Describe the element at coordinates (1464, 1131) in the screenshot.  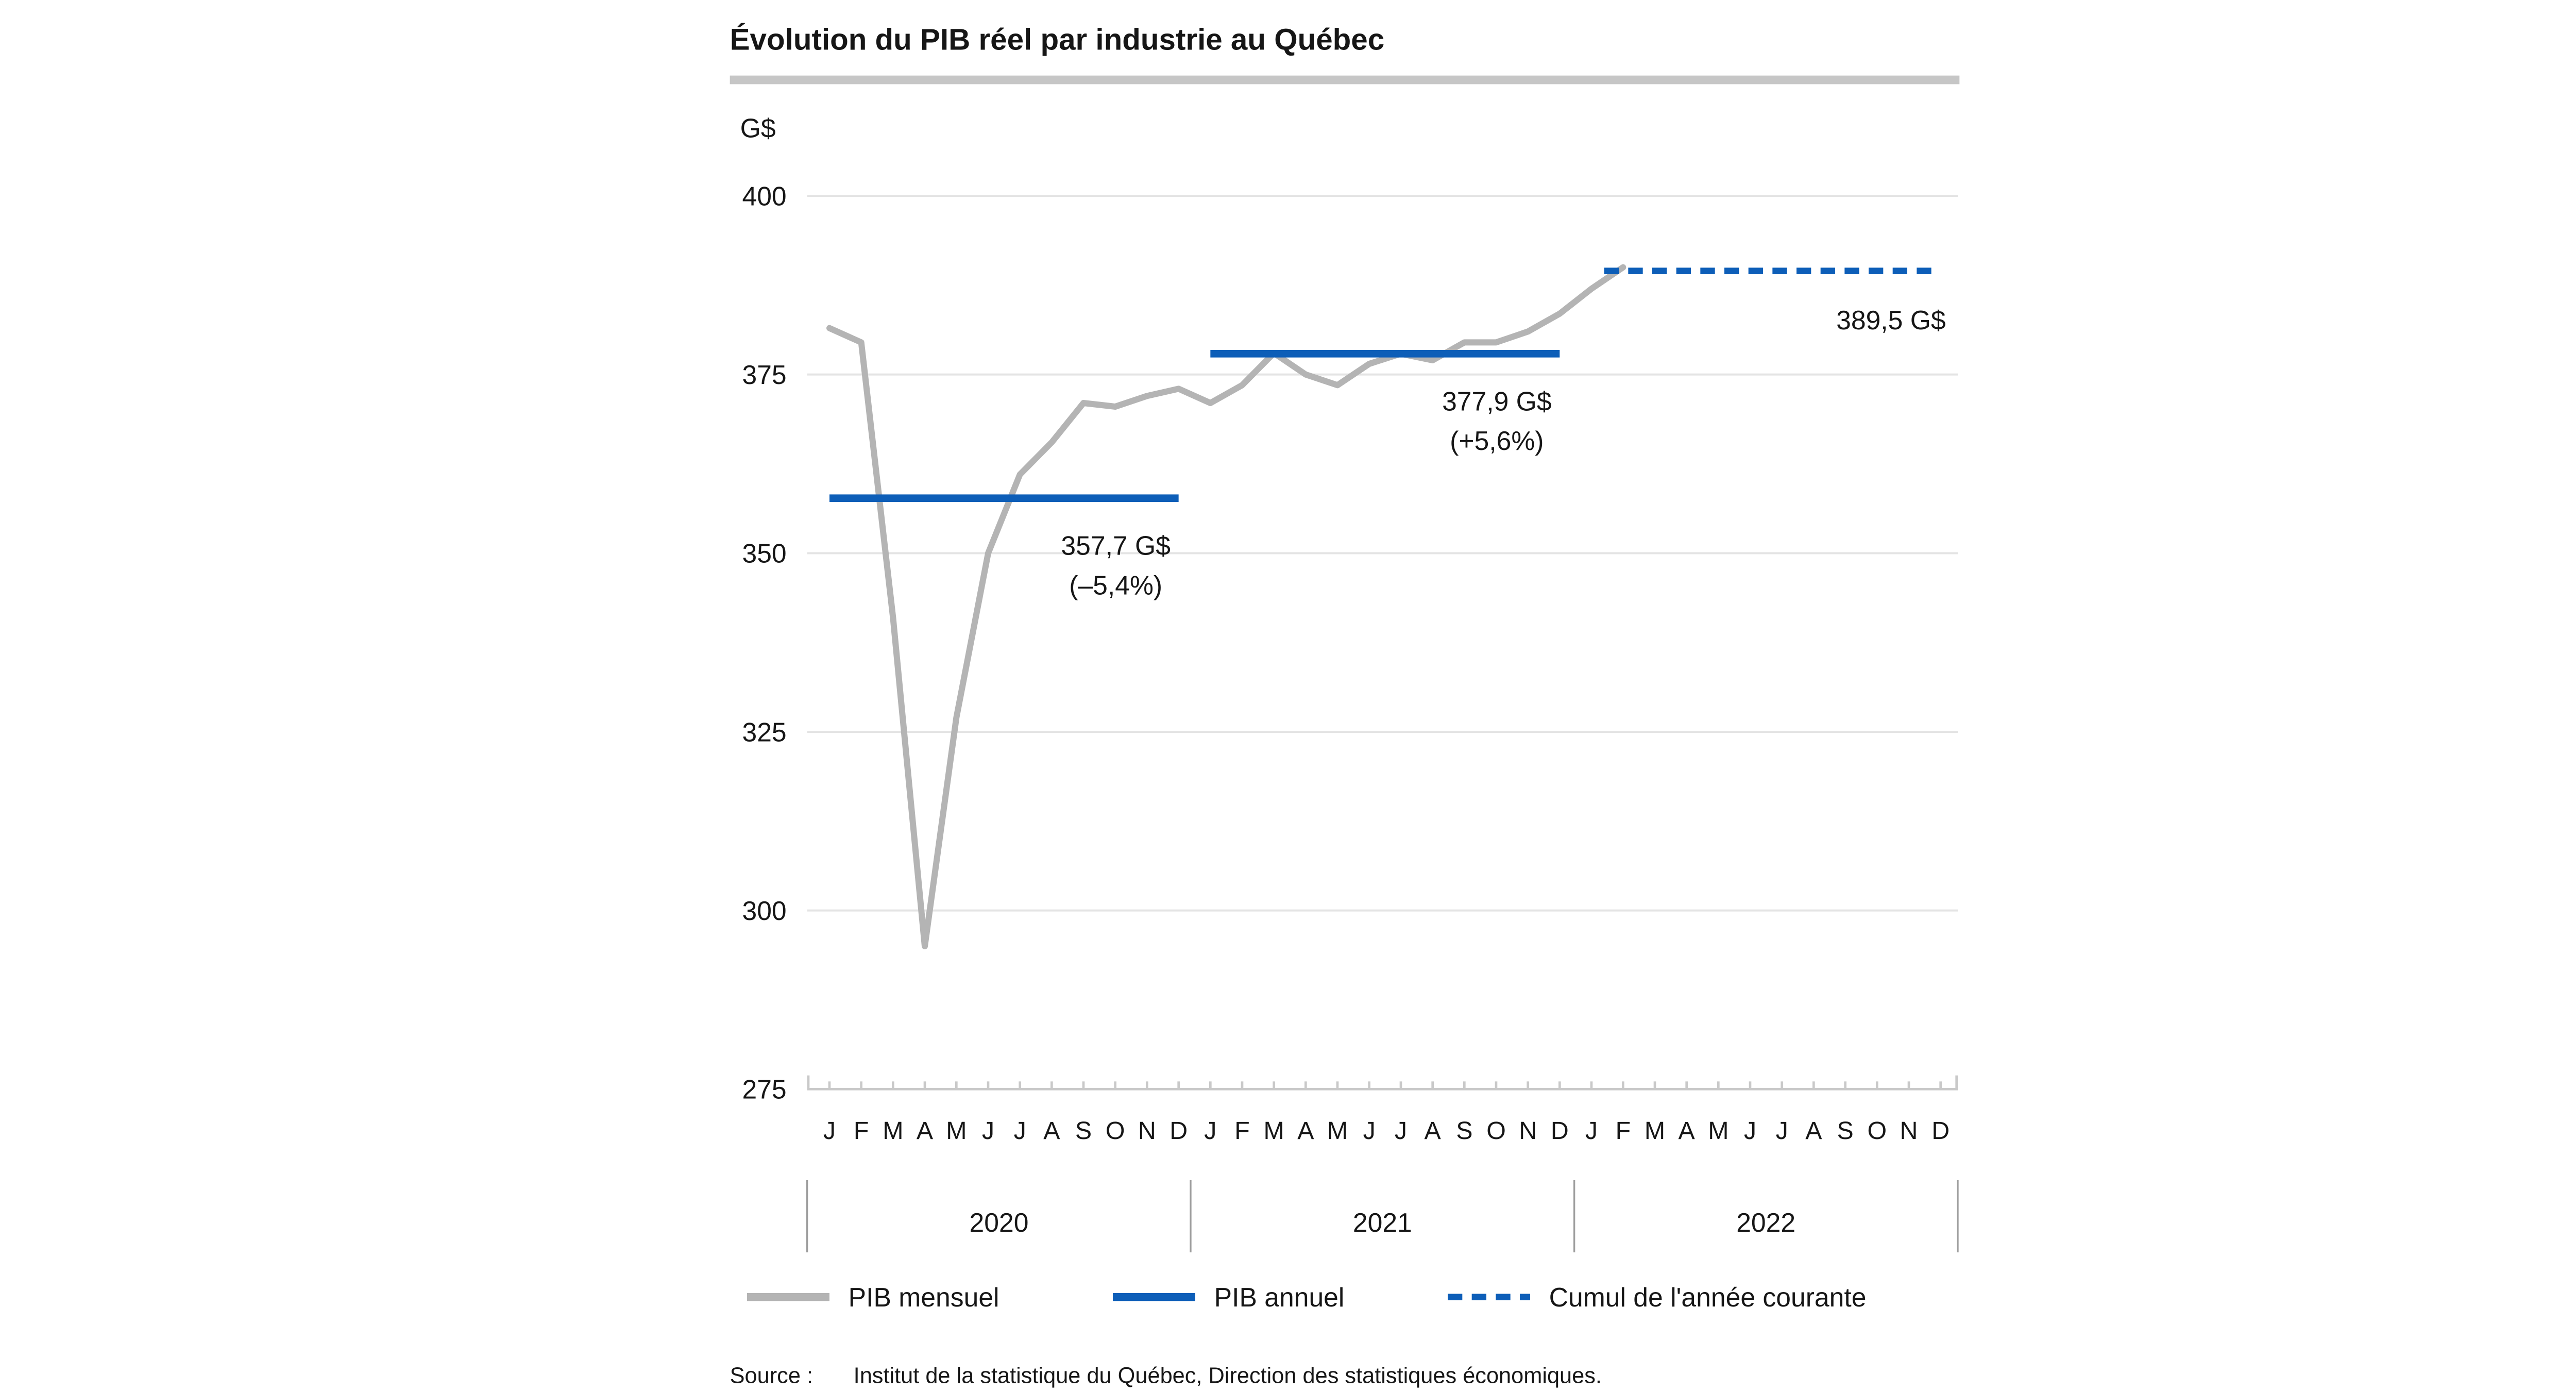
I see `x-month-label-20: S` at that location.